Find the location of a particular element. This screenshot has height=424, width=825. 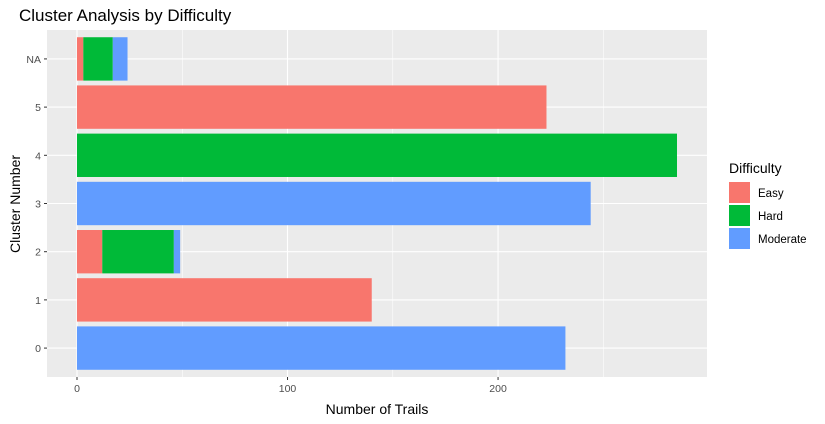

y-axis-ticks: 0 1 2 3 4 5 NA is located at coordinates (36, 204).